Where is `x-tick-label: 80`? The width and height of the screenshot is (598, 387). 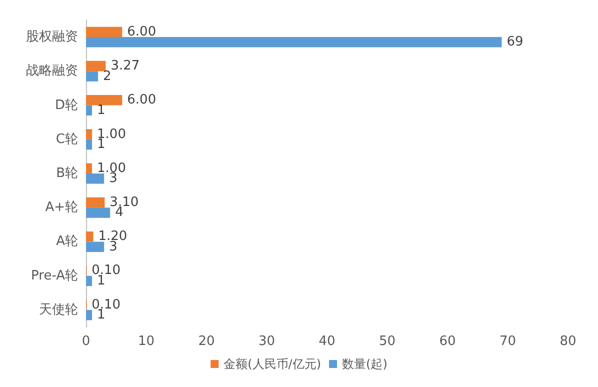 x-tick-label: 80 is located at coordinates (568, 341).